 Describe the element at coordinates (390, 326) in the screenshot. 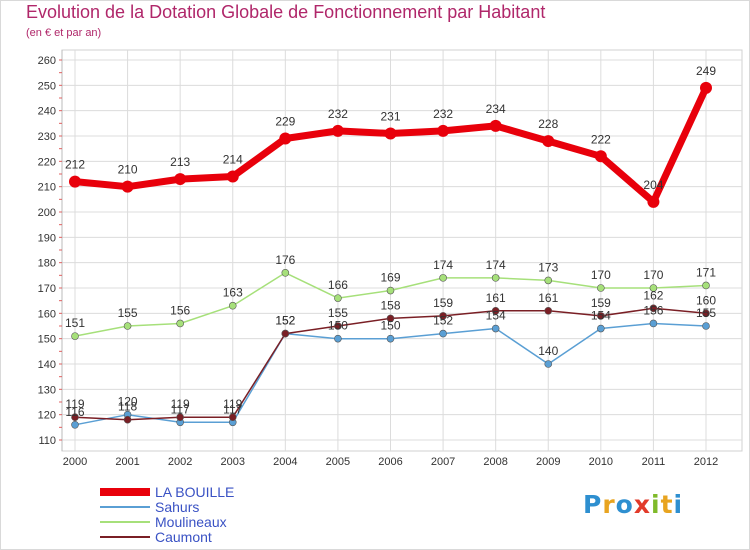

I see `data-label: 150` at that location.